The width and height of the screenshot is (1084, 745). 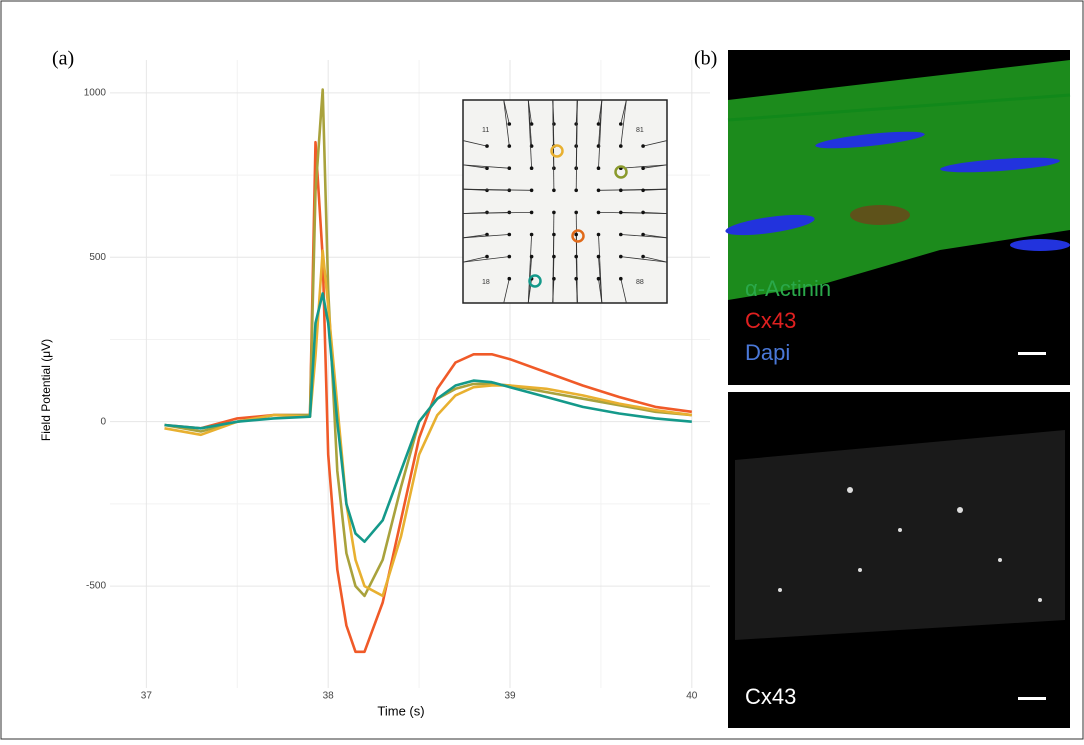 What do you see at coordinates (46, 390) in the screenshot?
I see `y-axis-title: Field Potential (μV)` at bounding box center [46, 390].